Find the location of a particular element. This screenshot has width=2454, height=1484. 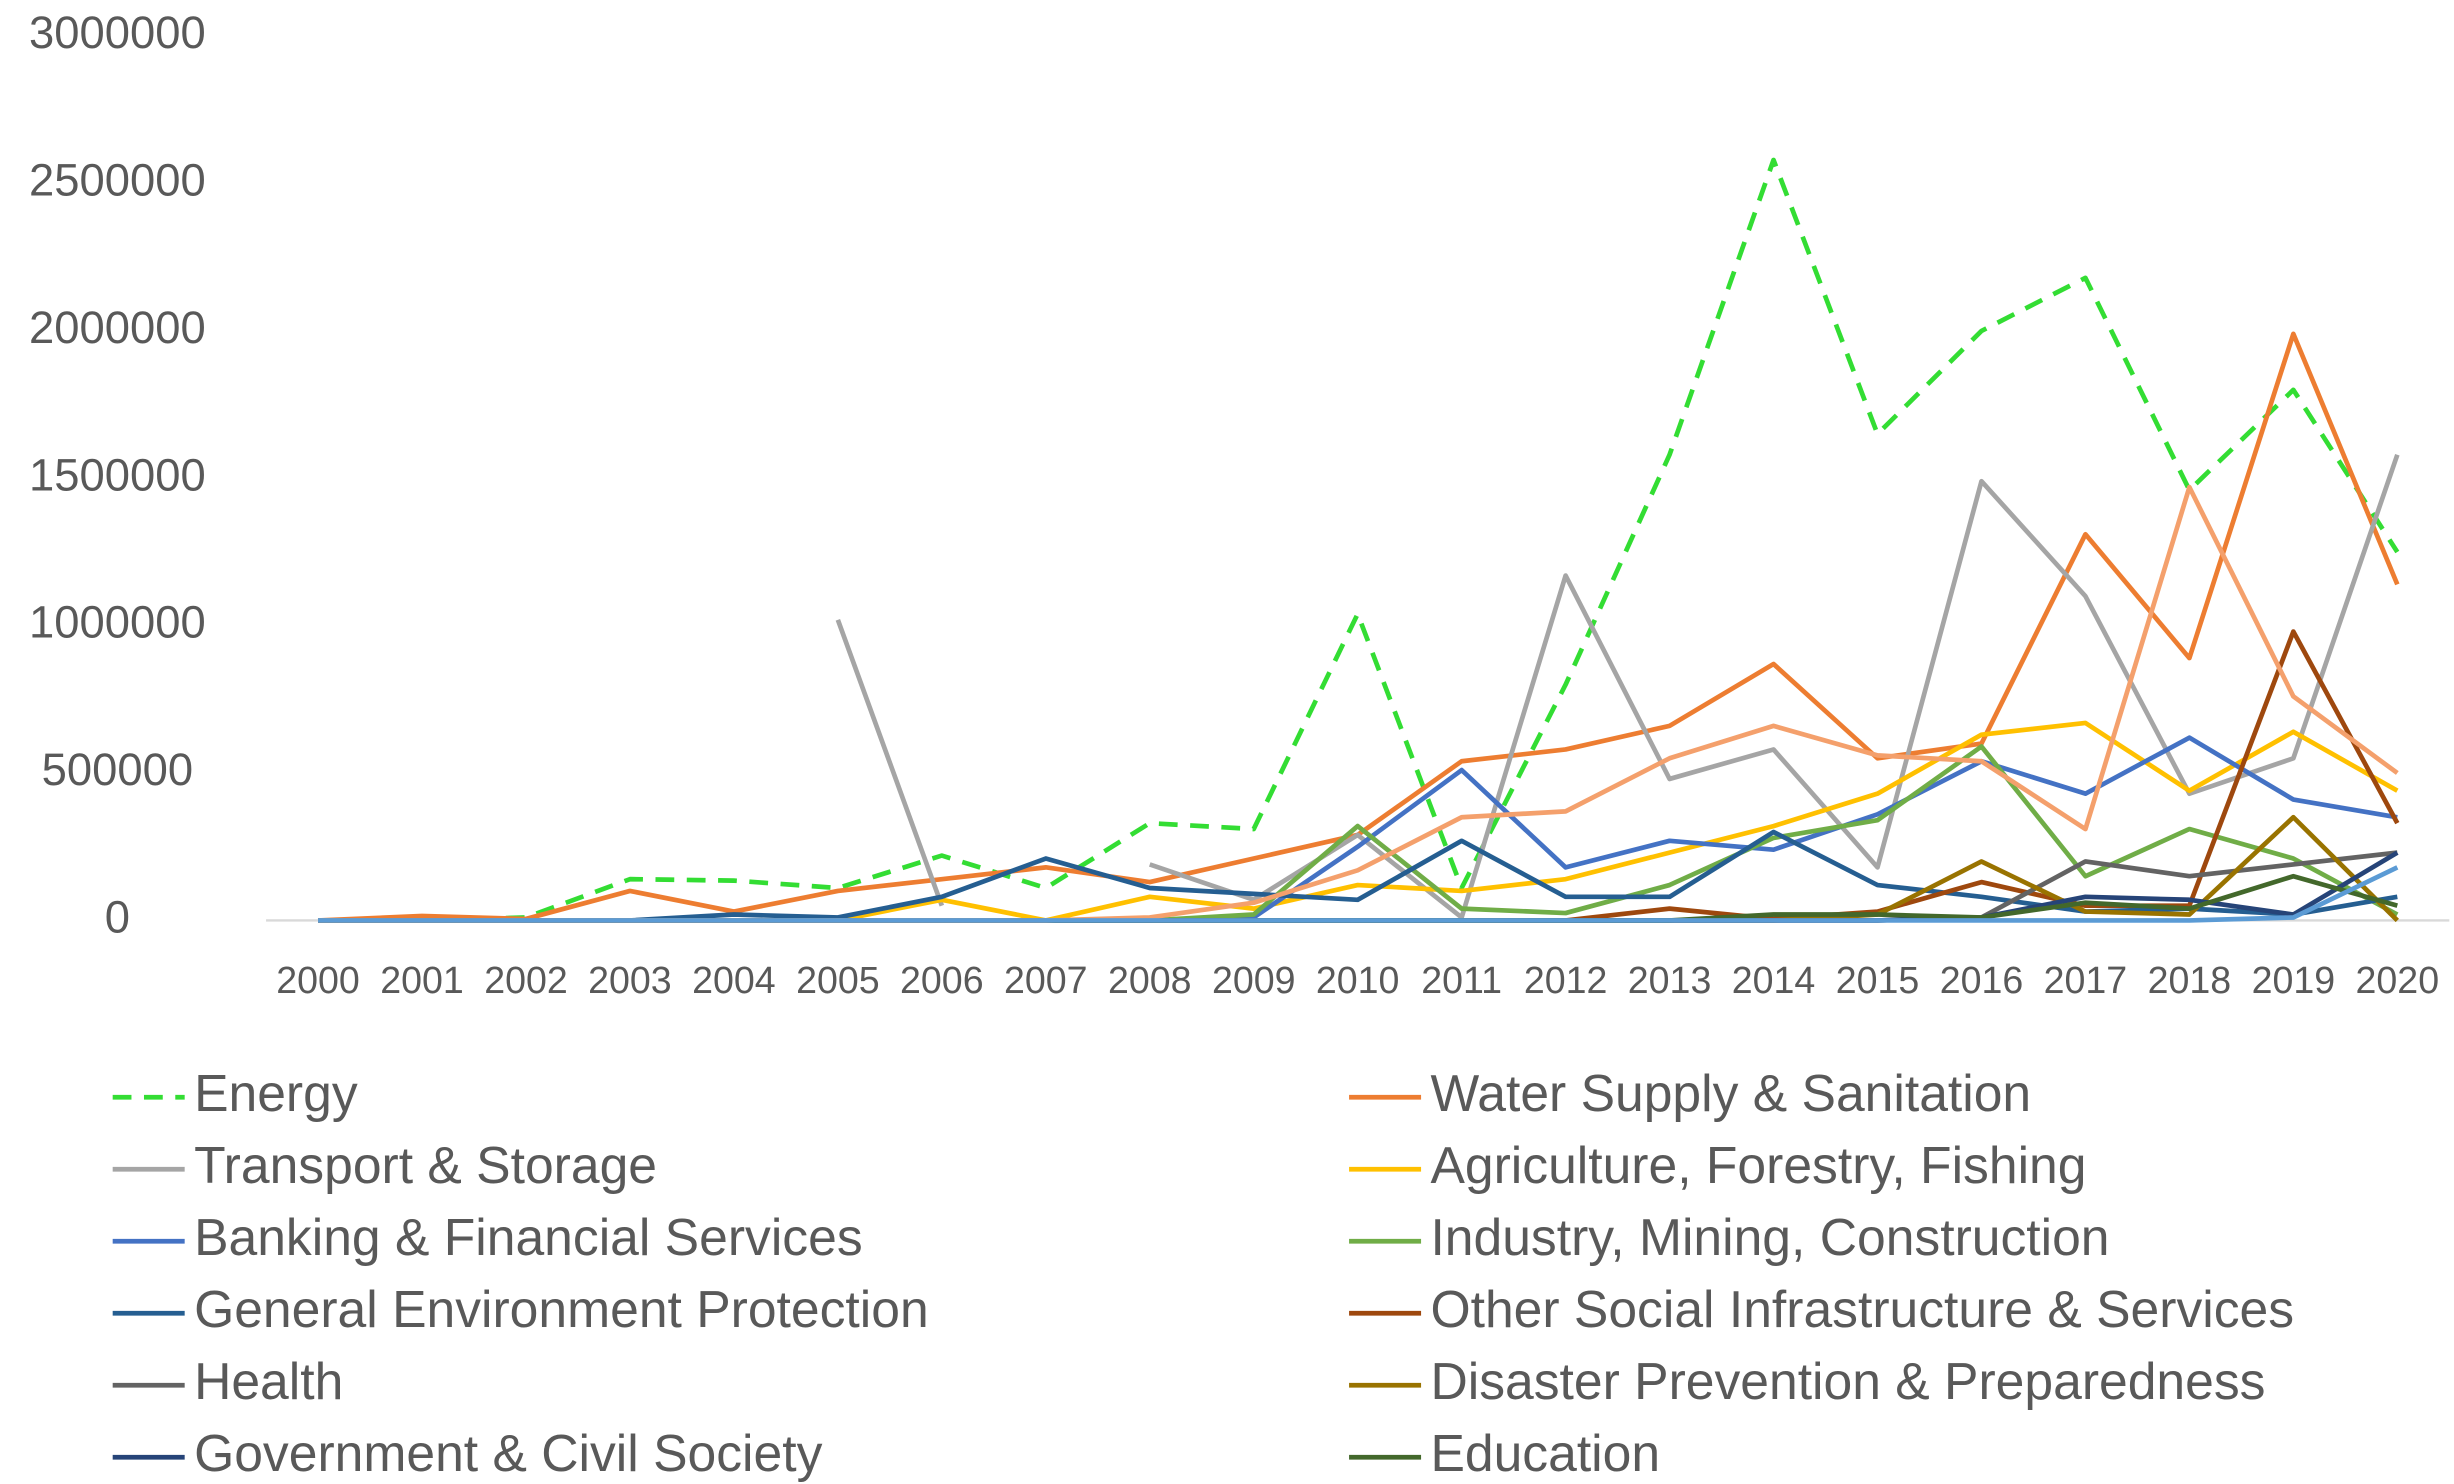

x-tick-label: 2018 is located at coordinates (2190, 980).